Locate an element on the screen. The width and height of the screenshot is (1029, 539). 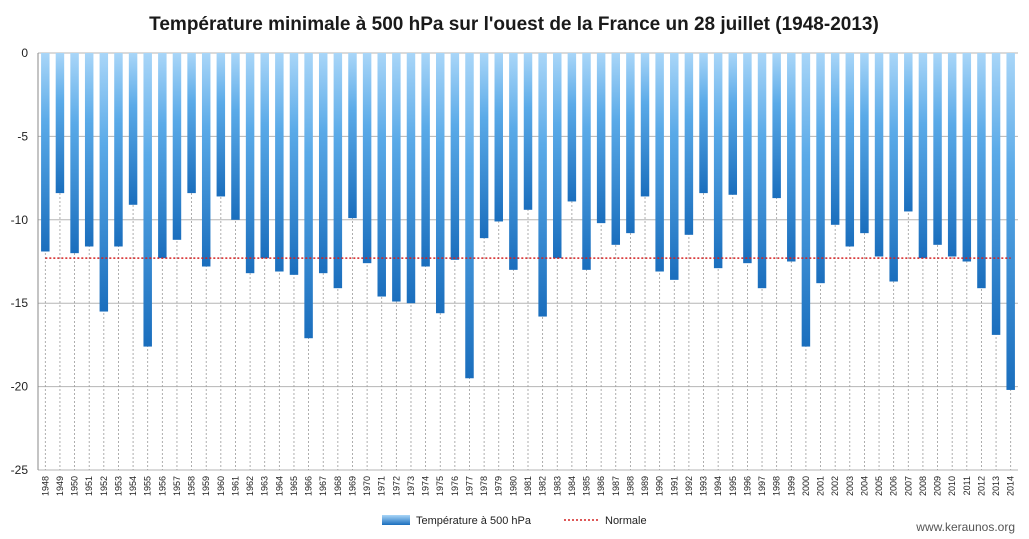
x-tick-label: 2001 is located at coordinates (821, 486).